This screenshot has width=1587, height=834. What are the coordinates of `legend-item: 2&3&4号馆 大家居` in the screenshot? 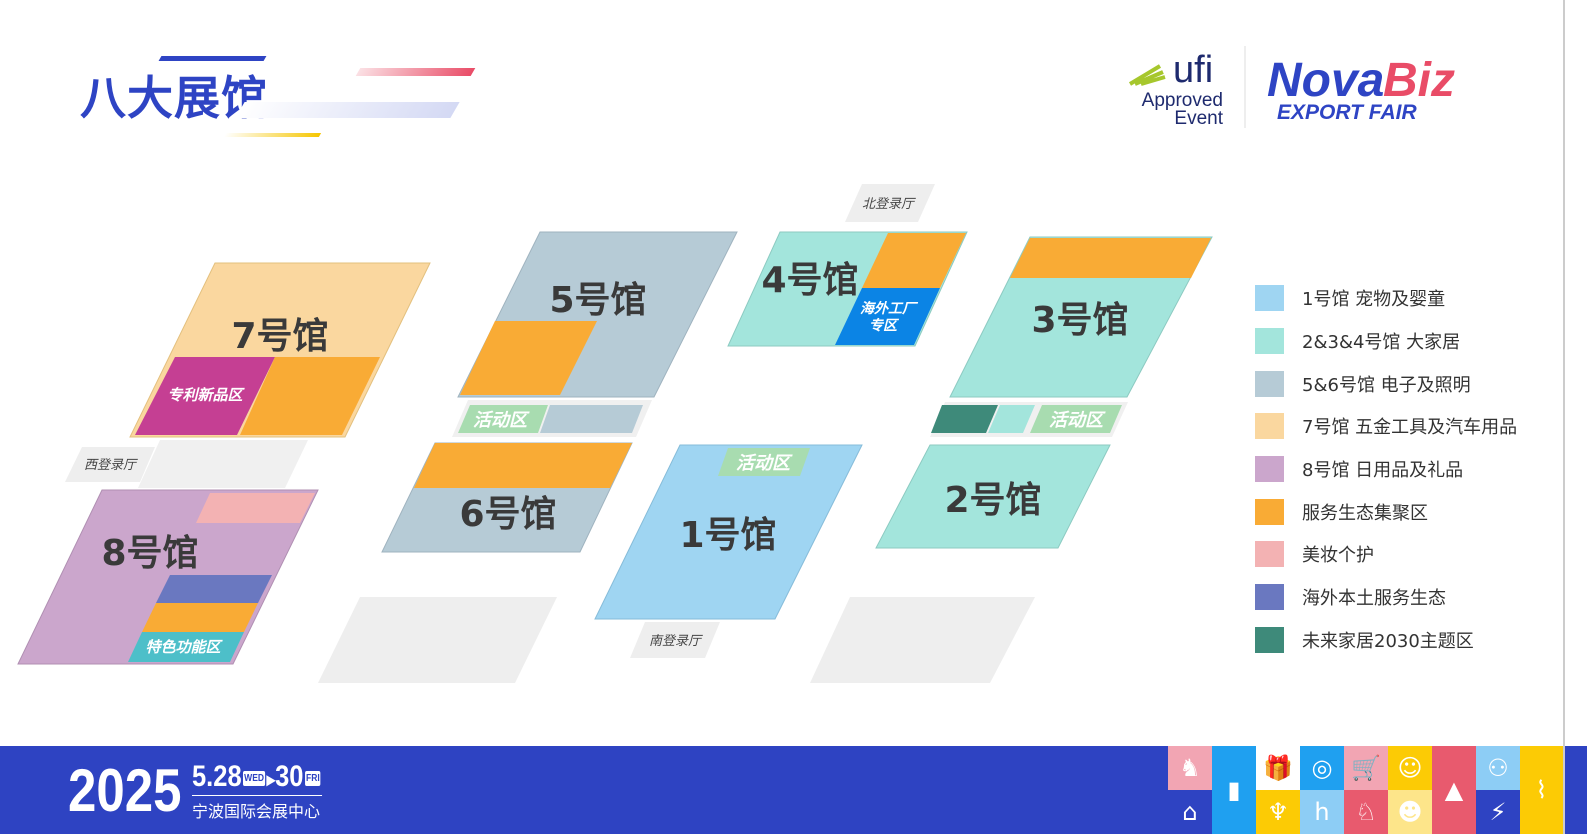 It's located at (1386, 341).